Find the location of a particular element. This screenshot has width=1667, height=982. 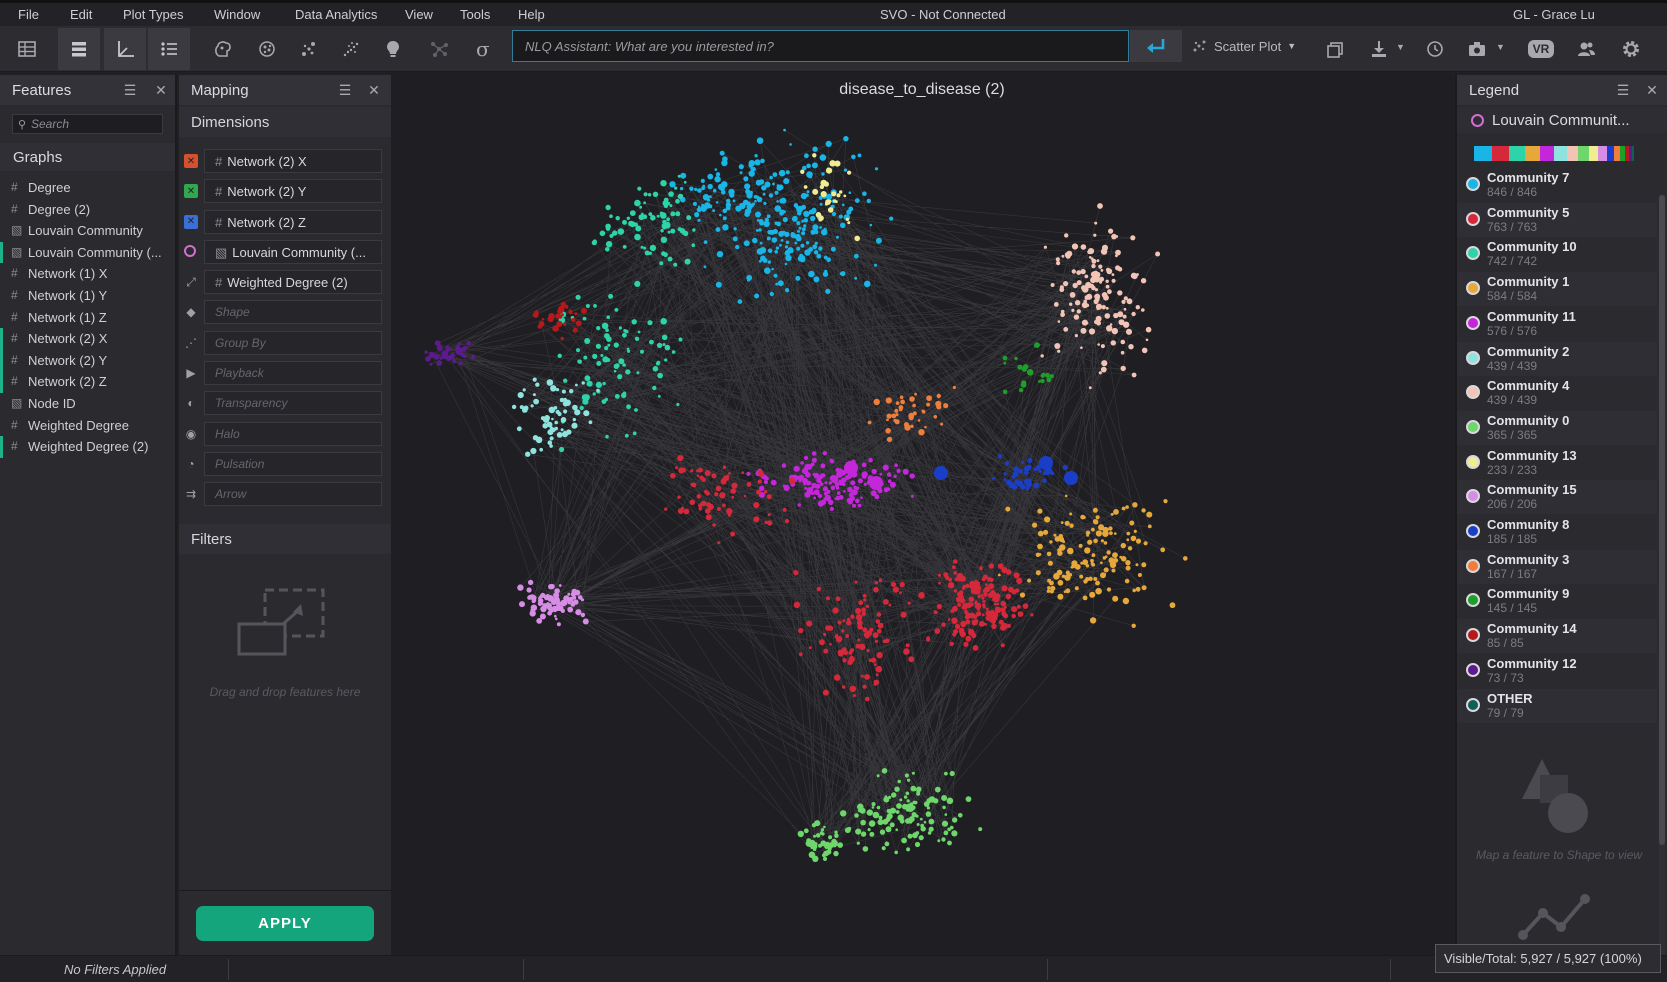

dimension-slot: # Network (2) X is located at coordinates (293, 161).